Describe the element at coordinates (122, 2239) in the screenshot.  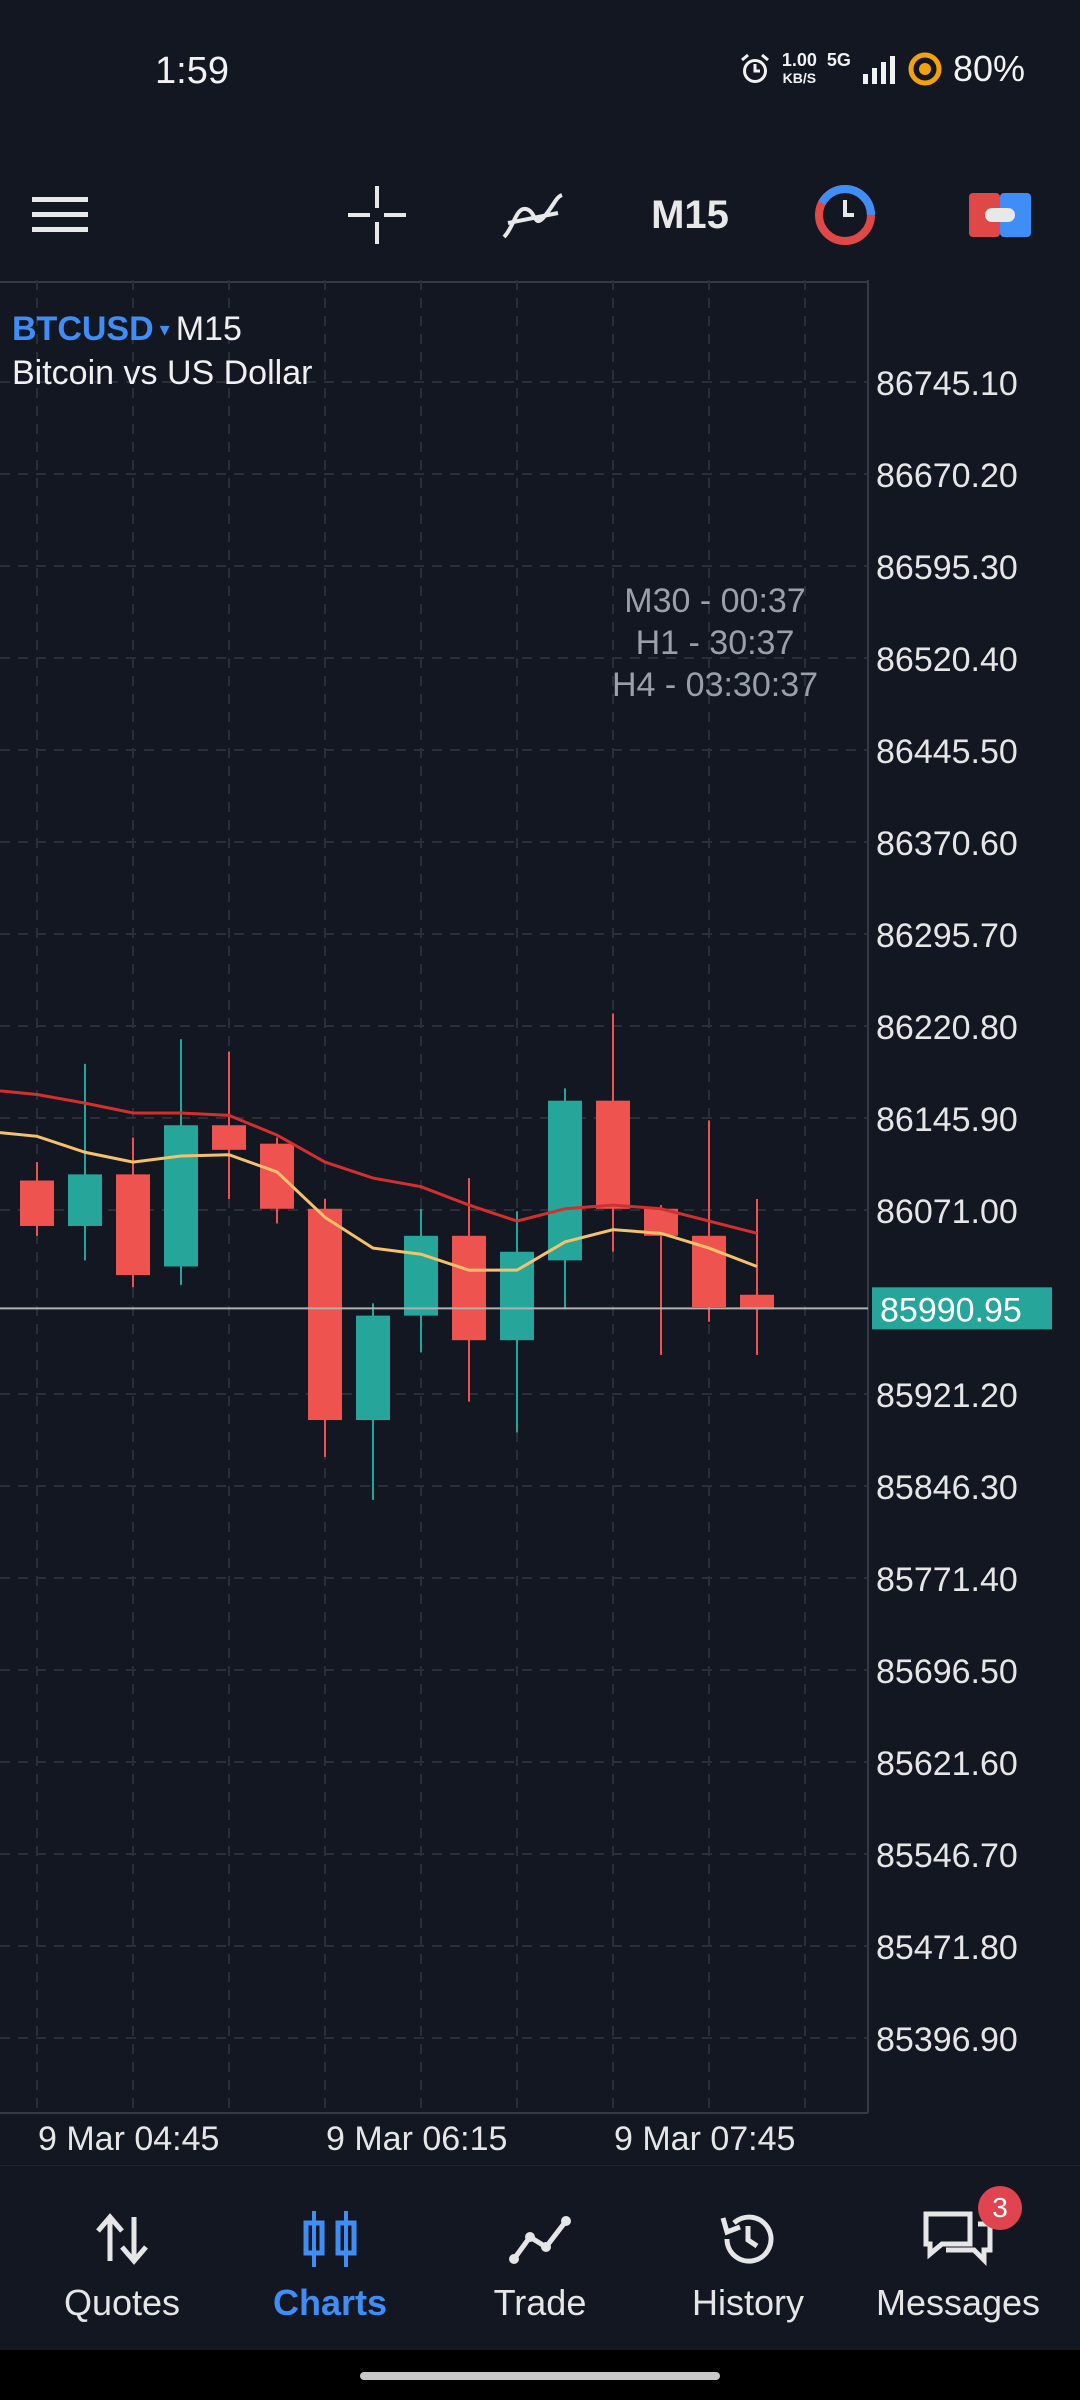
I see `quotes-icon` at that location.